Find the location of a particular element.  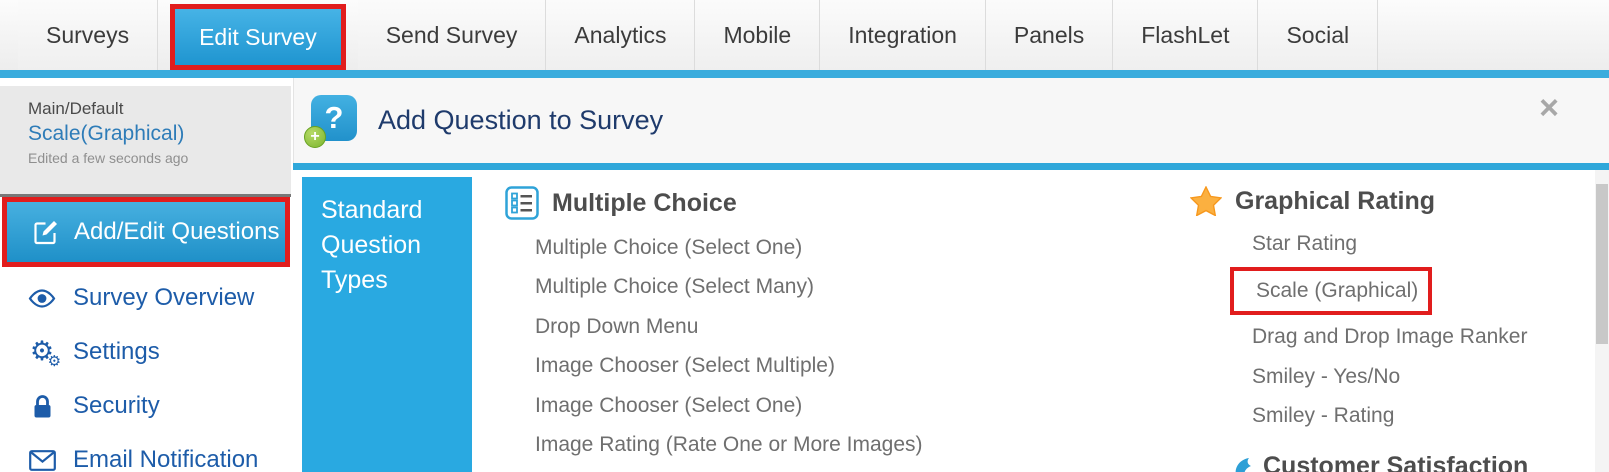

star-icon is located at coordinates (1206, 201).